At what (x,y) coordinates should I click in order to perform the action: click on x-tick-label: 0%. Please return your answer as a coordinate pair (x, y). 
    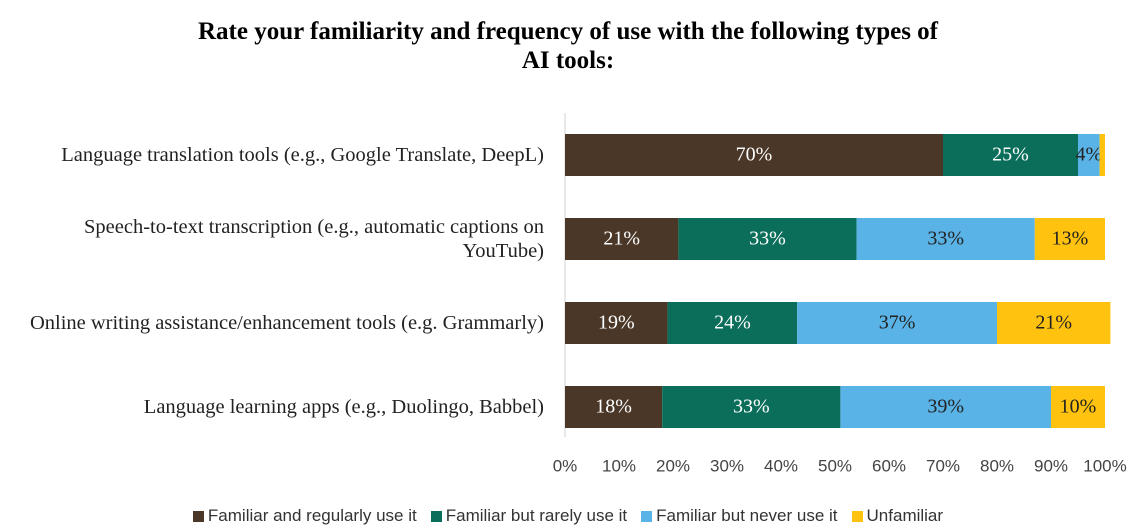
    Looking at the image, I should click on (565, 465).